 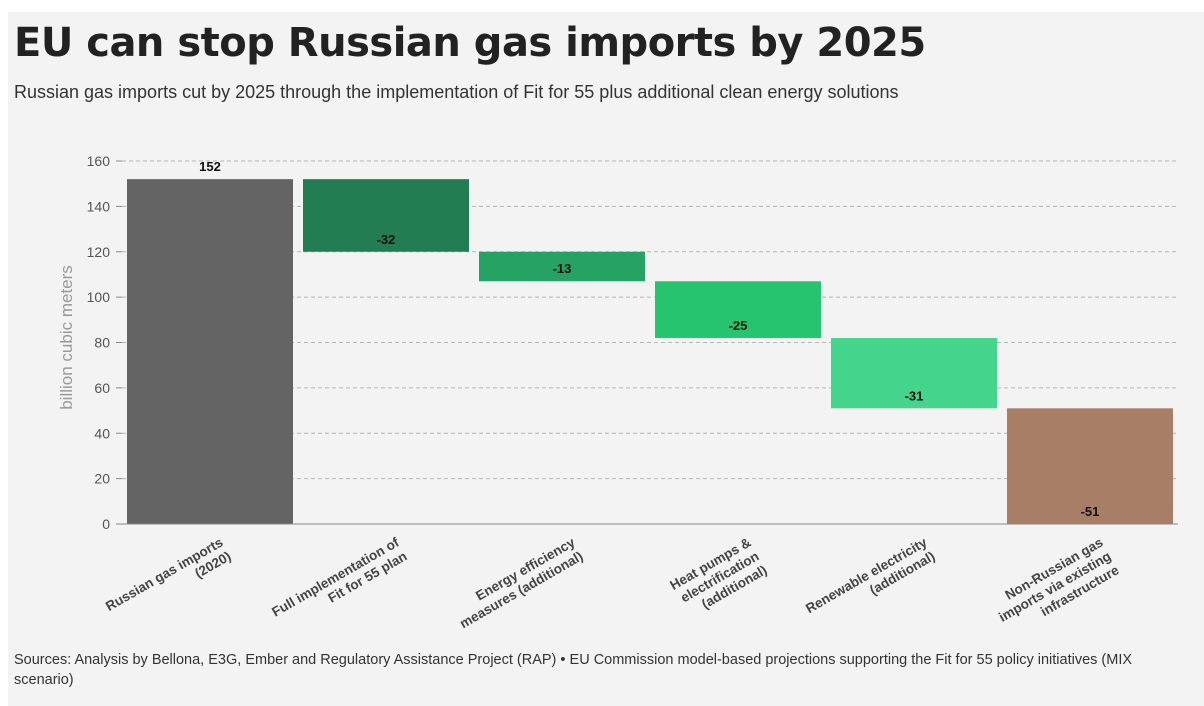 What do you see at coordinates (102, 479) in the screenshot?
I see `y-tick-label: 20` at bounding box center [102, 479].